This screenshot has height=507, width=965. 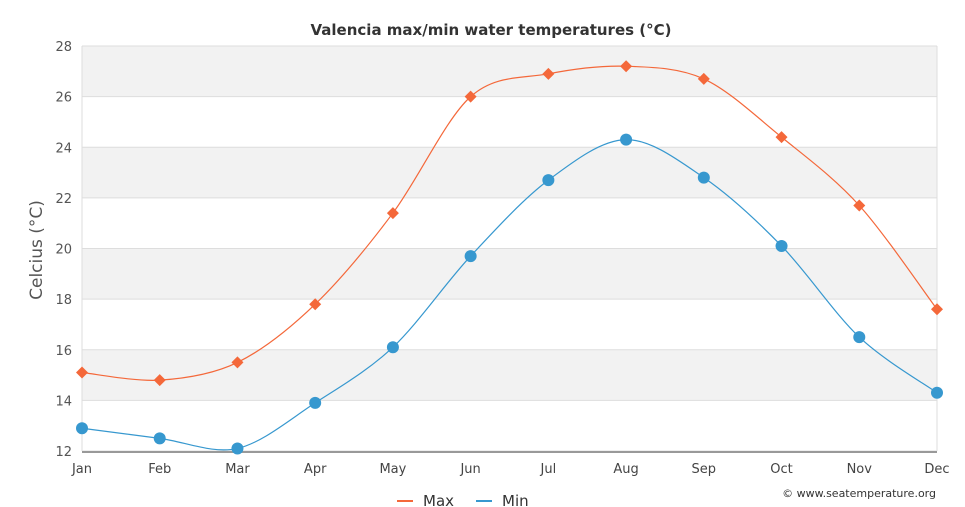 What do you see at coordinates (781, 469) in the screenshot?
I see `x-tick-label: Oct` at bounding box center [781, 469].